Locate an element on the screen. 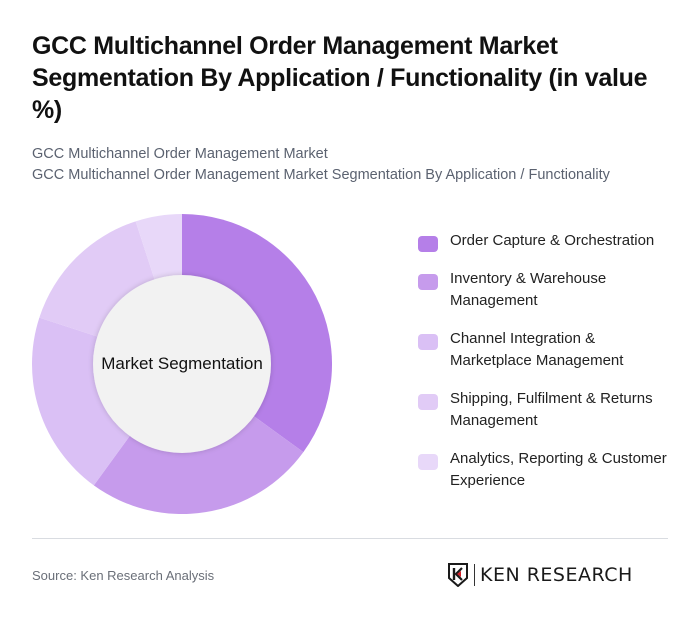 This screenshot has height=623, width=700. legend-item-order-capture: Order Capture & Orchestration is located at coordinates (549, 241).